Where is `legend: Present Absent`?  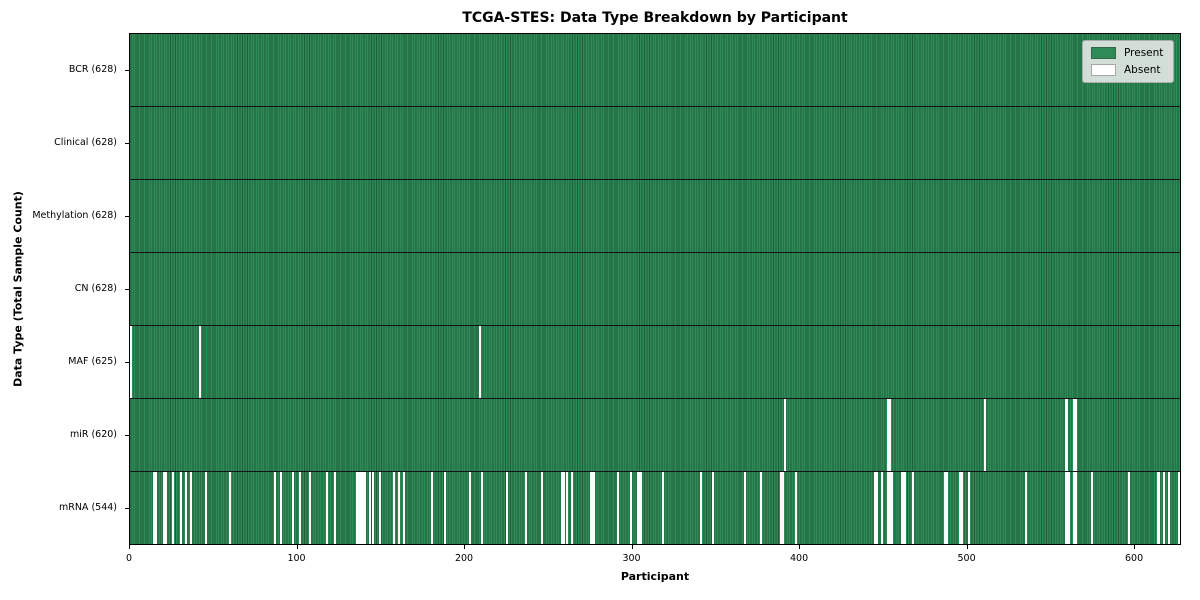
legend: Present Absent is located at coordinates (1128, 61).